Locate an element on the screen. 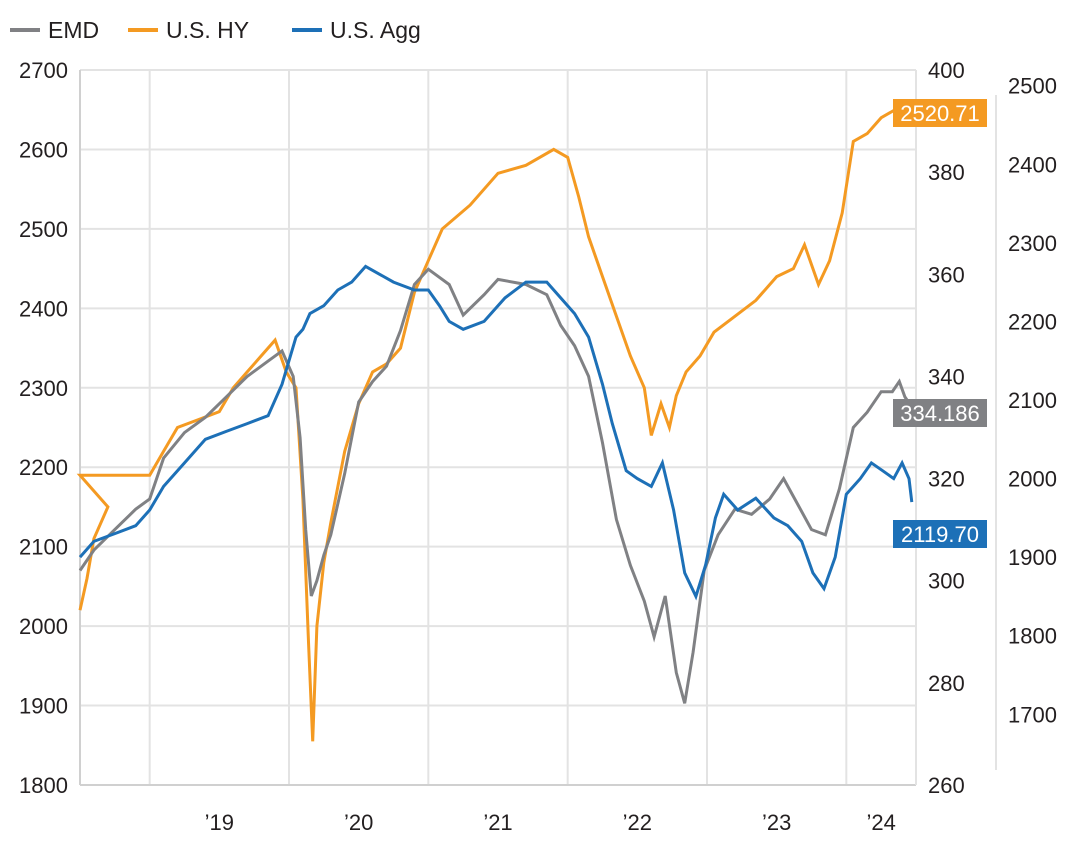 This screenshot has width=1083, height=841. x-tick-label-4: ’23 is located at coordinates (776, 822).